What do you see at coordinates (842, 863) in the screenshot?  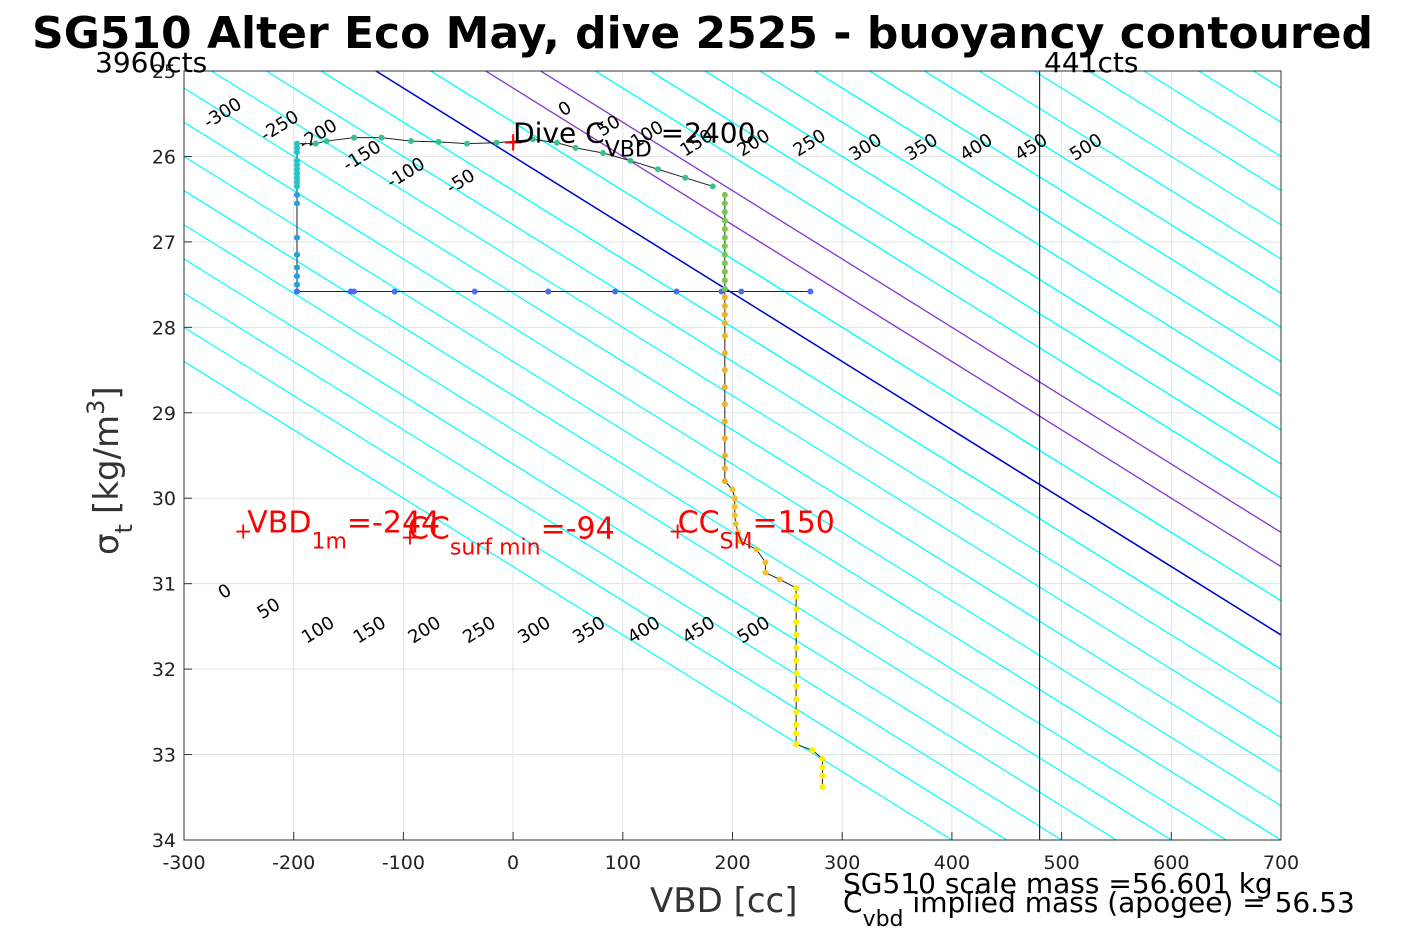 I see `x-tick-label: 300` at bounding box center [842, 863].